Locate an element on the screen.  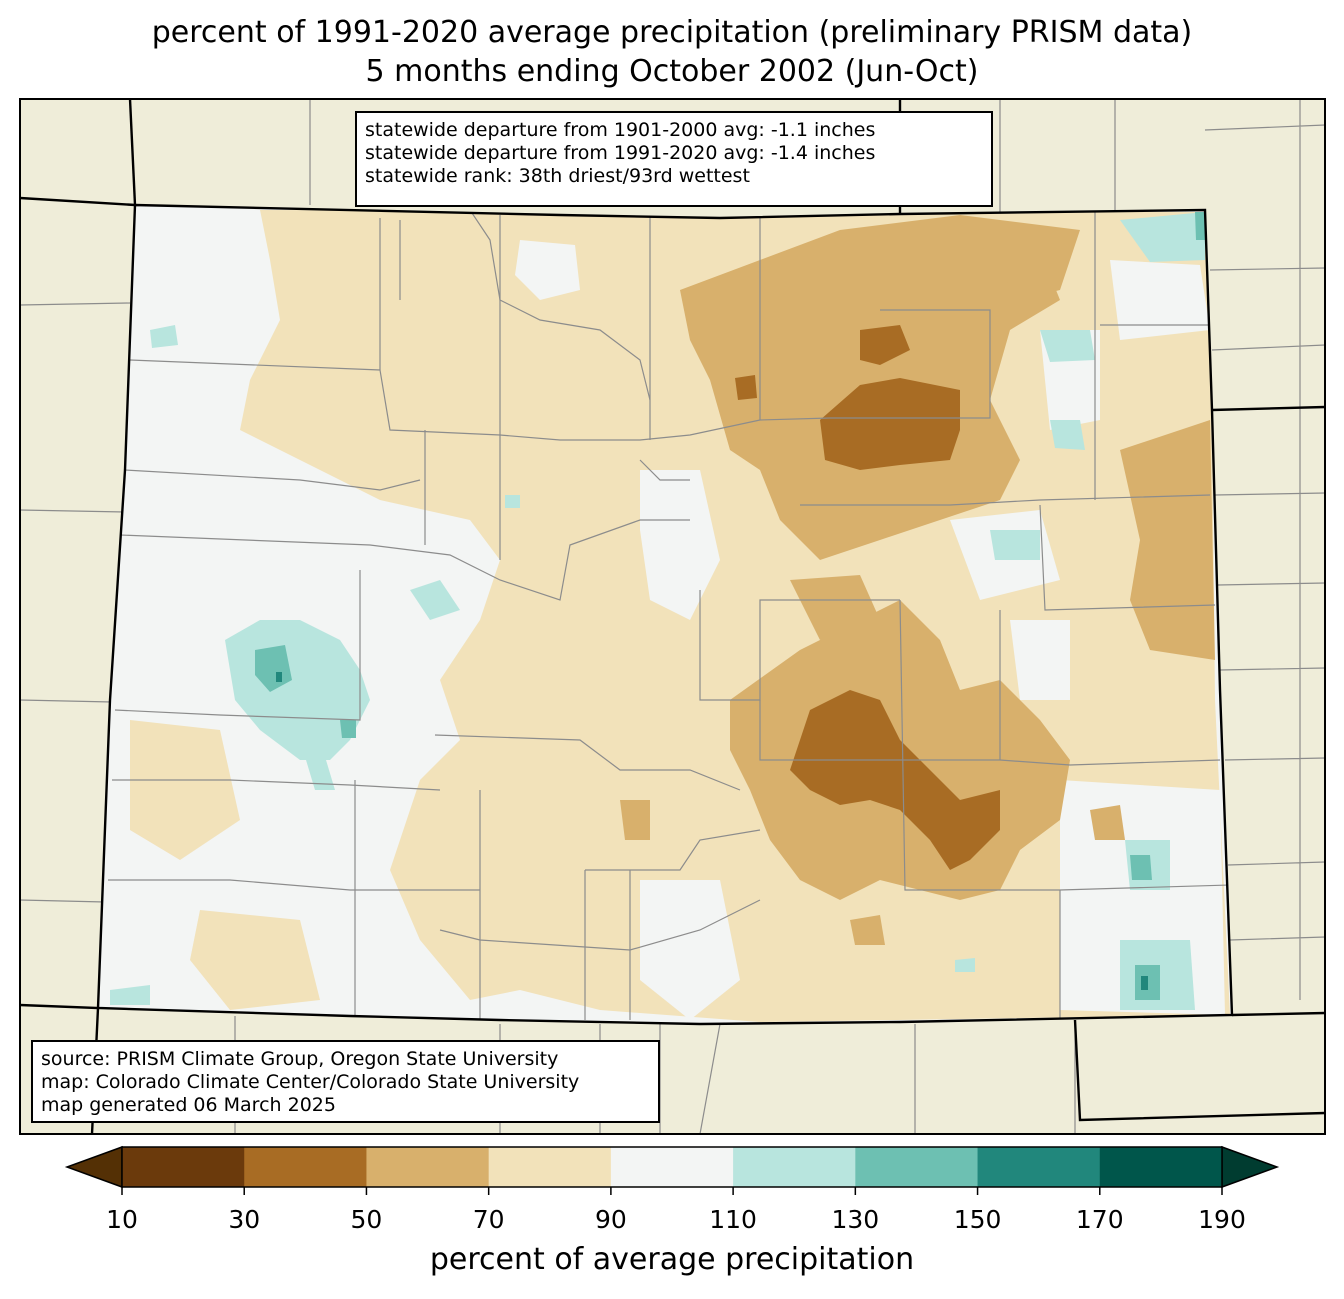
colorbar-label: percent of average precipitation is located at coordinates (672, 1259).